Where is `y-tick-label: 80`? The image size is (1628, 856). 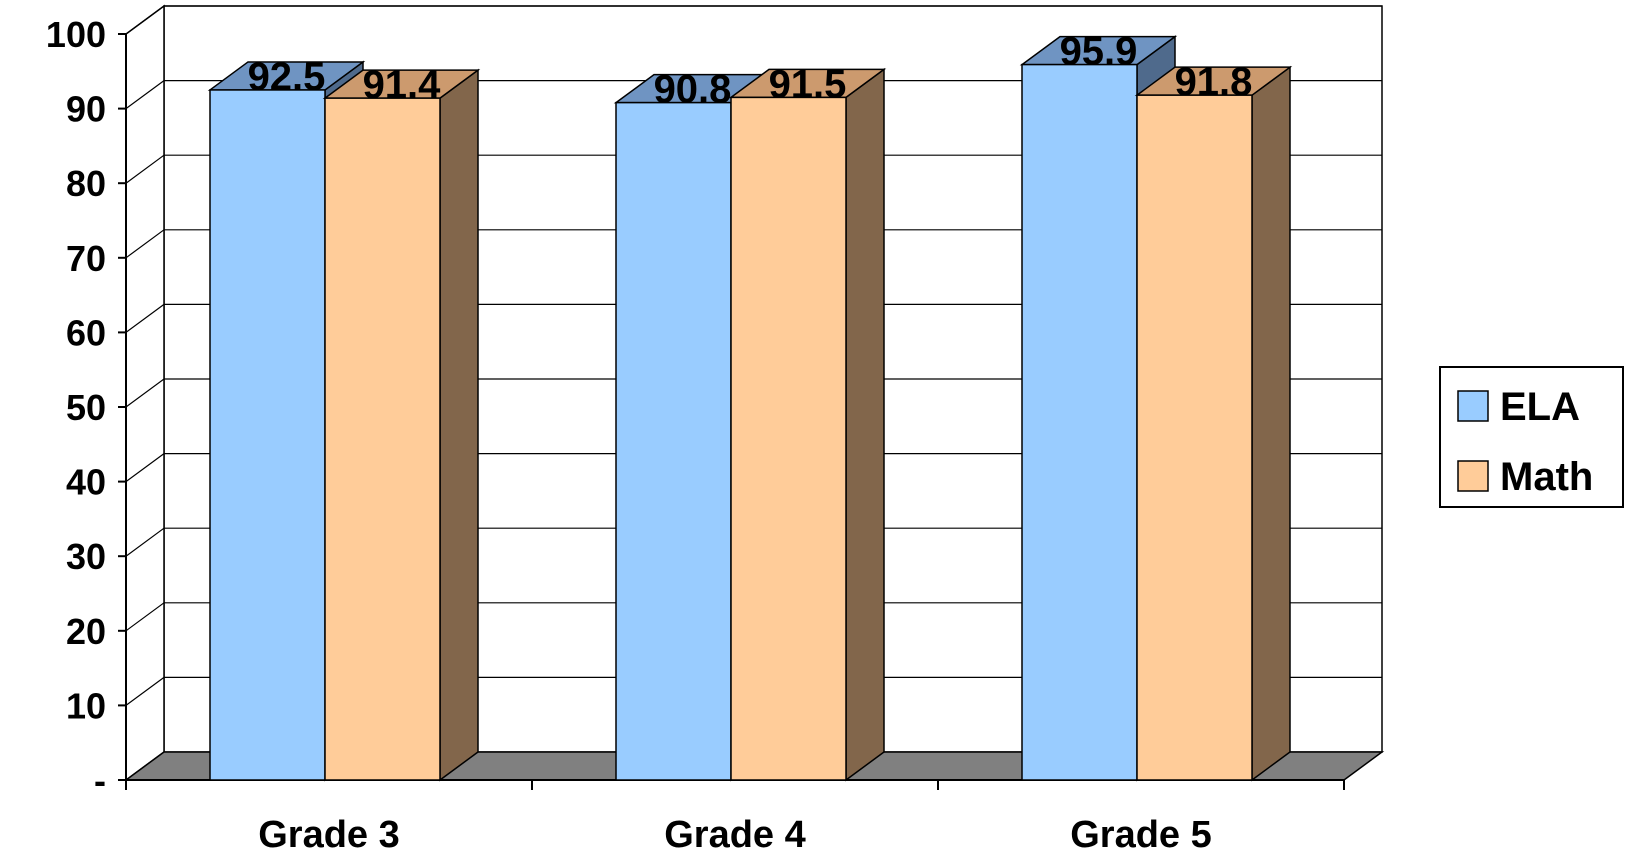 y-tick-label: 80 is located at coordinates (86, 183).